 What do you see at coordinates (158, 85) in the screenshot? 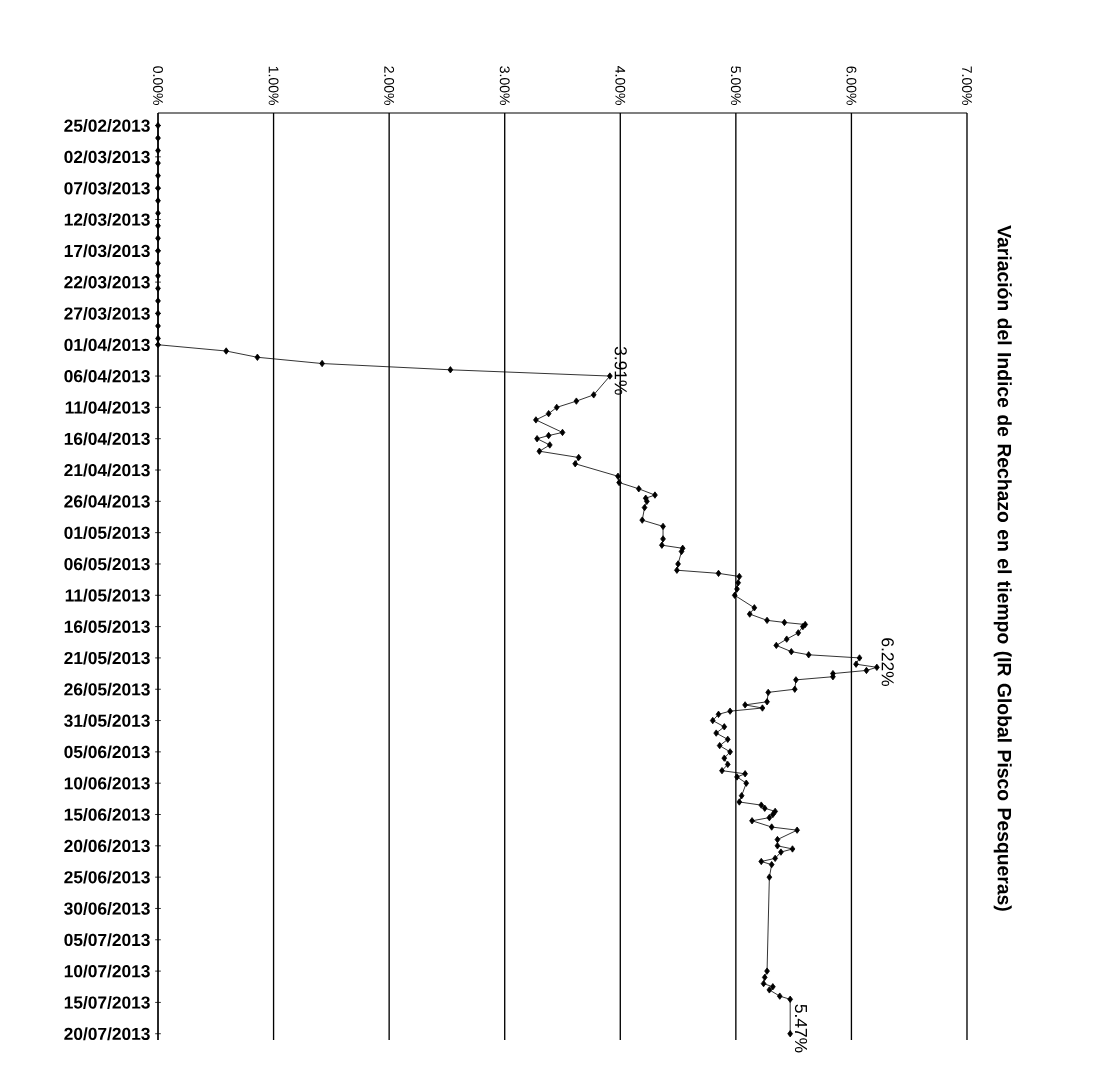
I see `x-tick-label: 0.00%` at bounding box center [158, 85].